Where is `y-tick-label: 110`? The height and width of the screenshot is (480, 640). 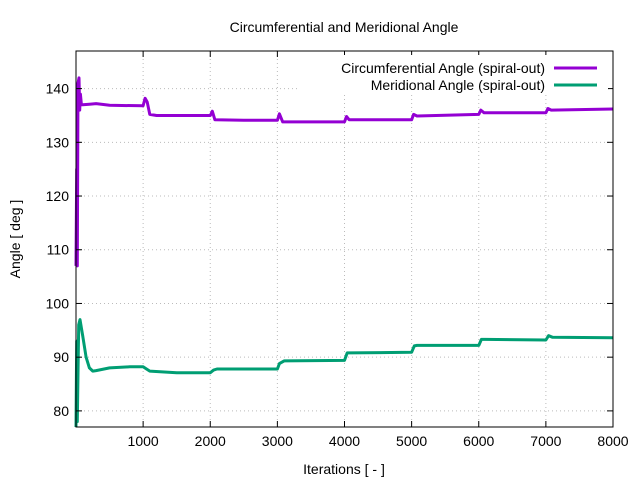
y-tick-label: 110 is located at coordinates (58, 250).